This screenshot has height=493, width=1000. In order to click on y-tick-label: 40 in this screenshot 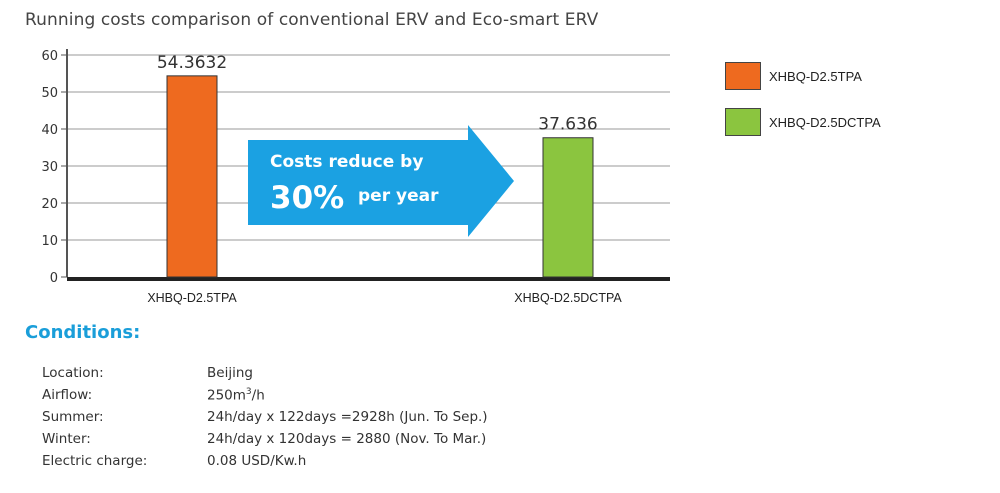, I will do `click(49, 130)`.